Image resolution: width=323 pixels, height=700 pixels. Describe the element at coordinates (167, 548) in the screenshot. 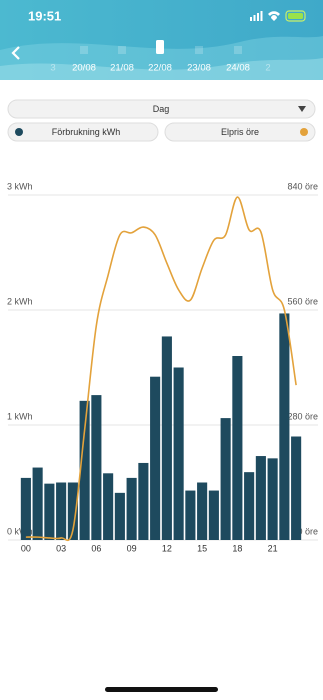

I see `x-tick-label: 12` at that location.